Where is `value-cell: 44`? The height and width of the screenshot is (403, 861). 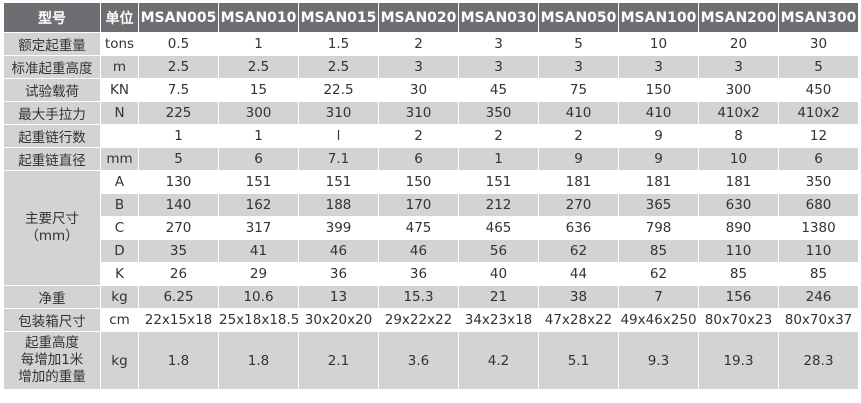 value-cell: 44 is located at coordinates (578, 274).